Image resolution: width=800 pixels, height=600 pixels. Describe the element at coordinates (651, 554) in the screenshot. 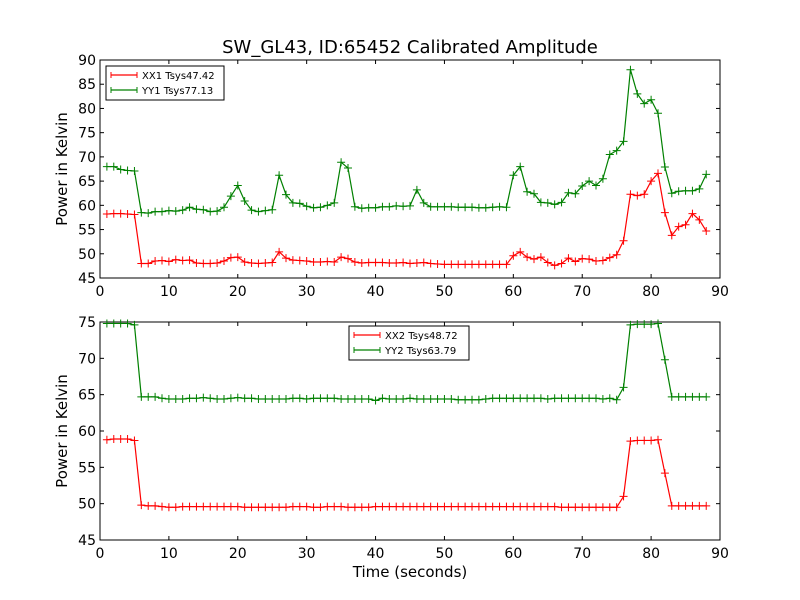

I see `x-tick-label: 80` at that location.